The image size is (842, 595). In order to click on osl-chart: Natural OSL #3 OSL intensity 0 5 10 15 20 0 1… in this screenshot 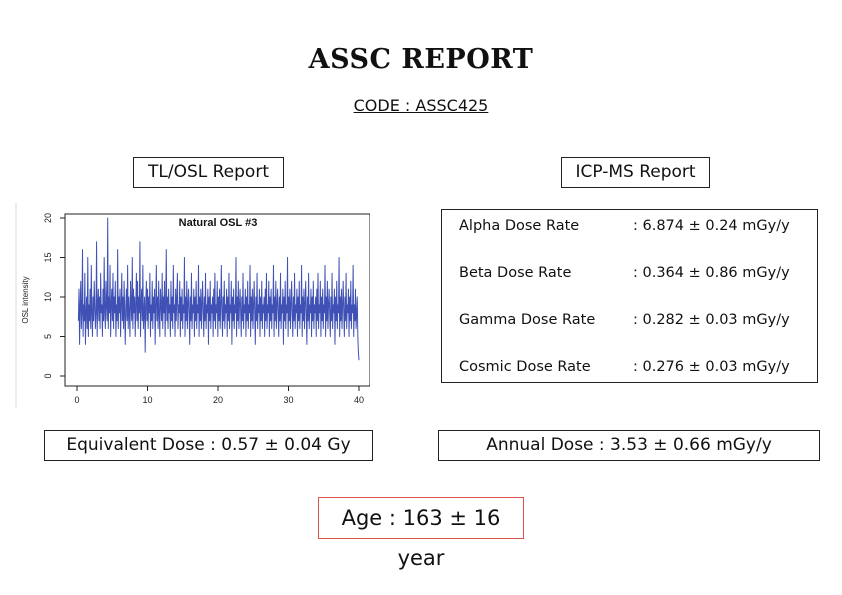, I will do `click(192, 305)`.